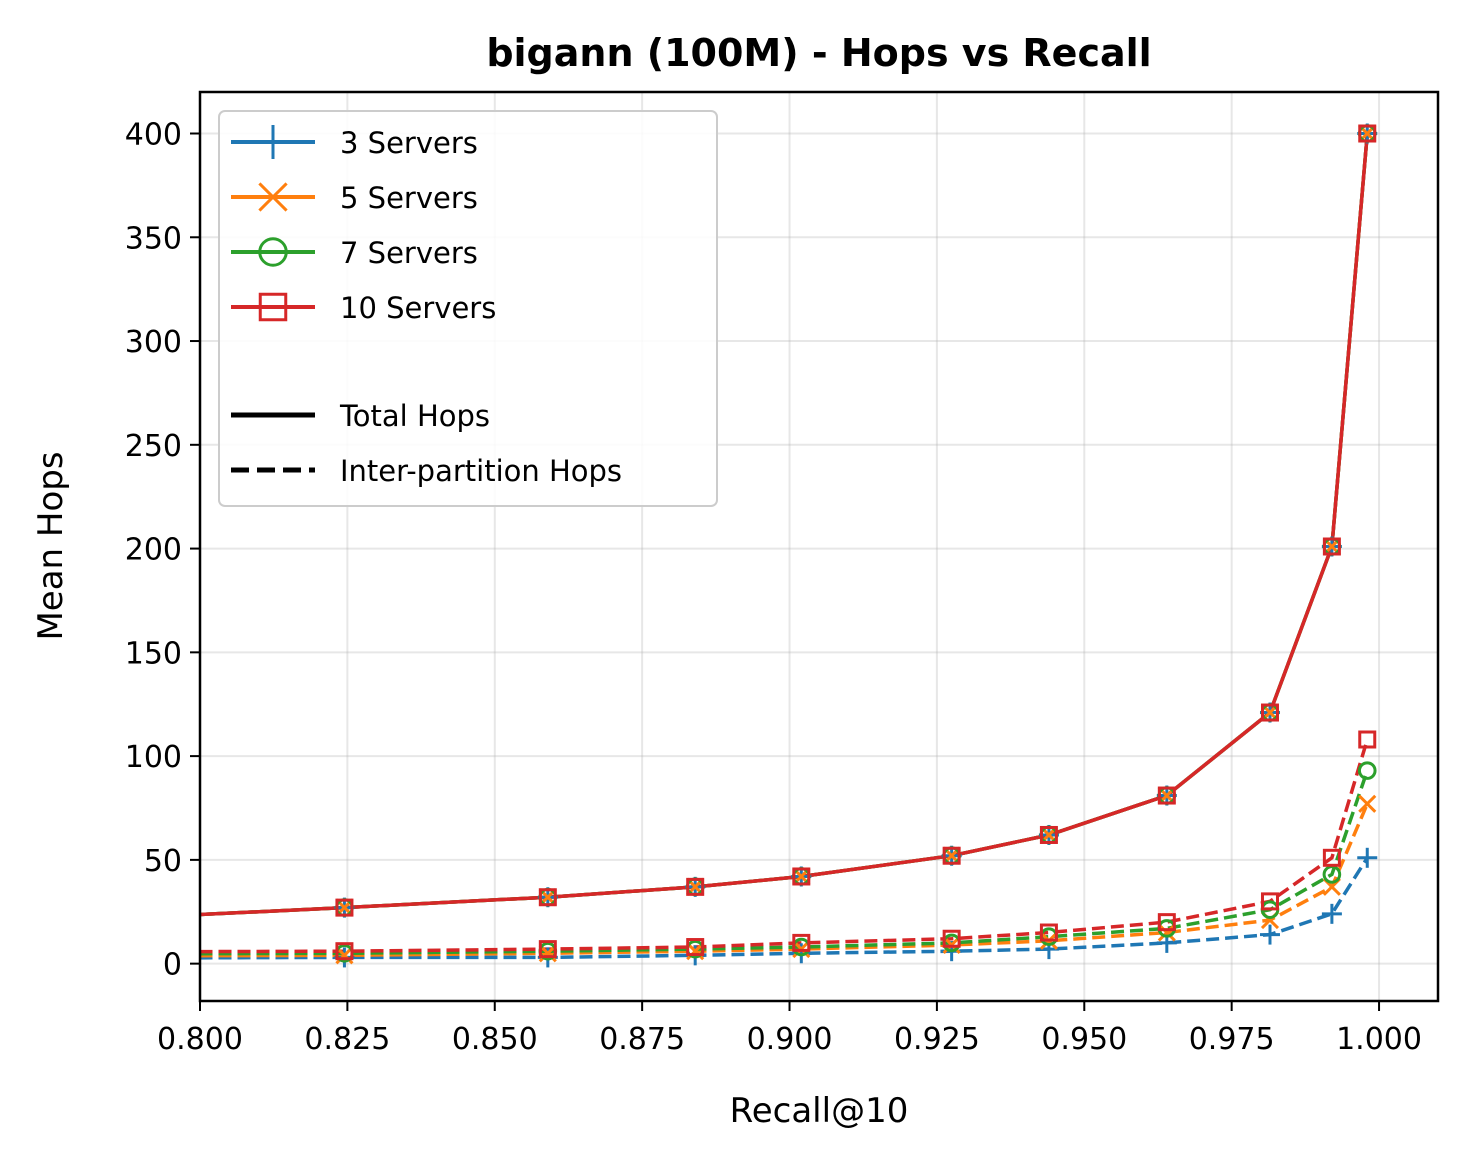  I want to click on legend-box, so click(468, 308).